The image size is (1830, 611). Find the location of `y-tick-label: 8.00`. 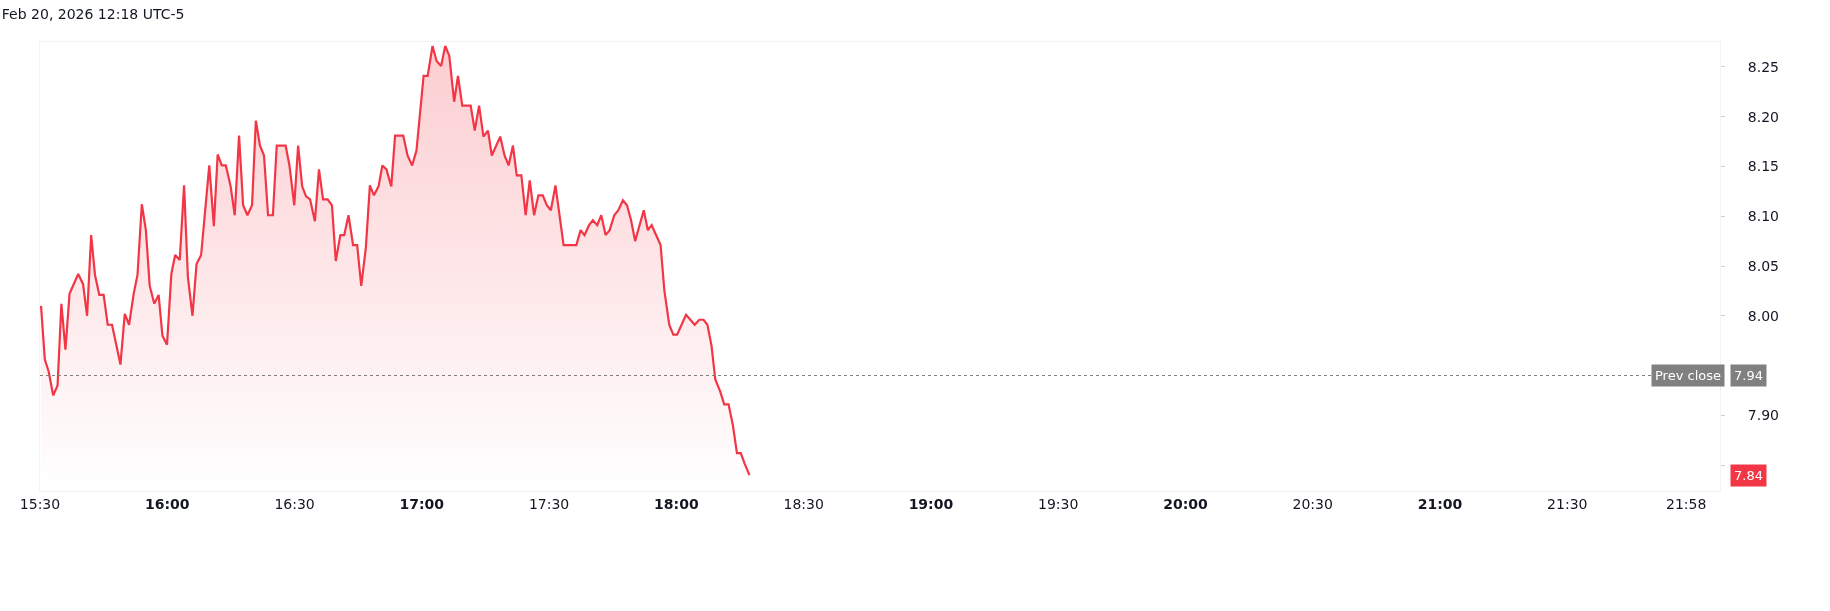

y-tick-label: 8.00 is located at coordinates (1763, 315).